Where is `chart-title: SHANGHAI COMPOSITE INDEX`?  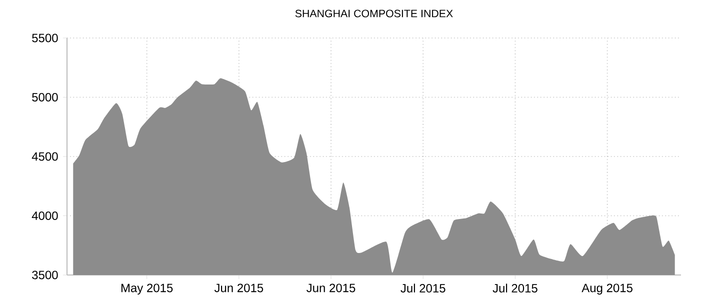 chart-title: SHANGHAI COMPOSITE INDEX is located at coordinates (374, 14).